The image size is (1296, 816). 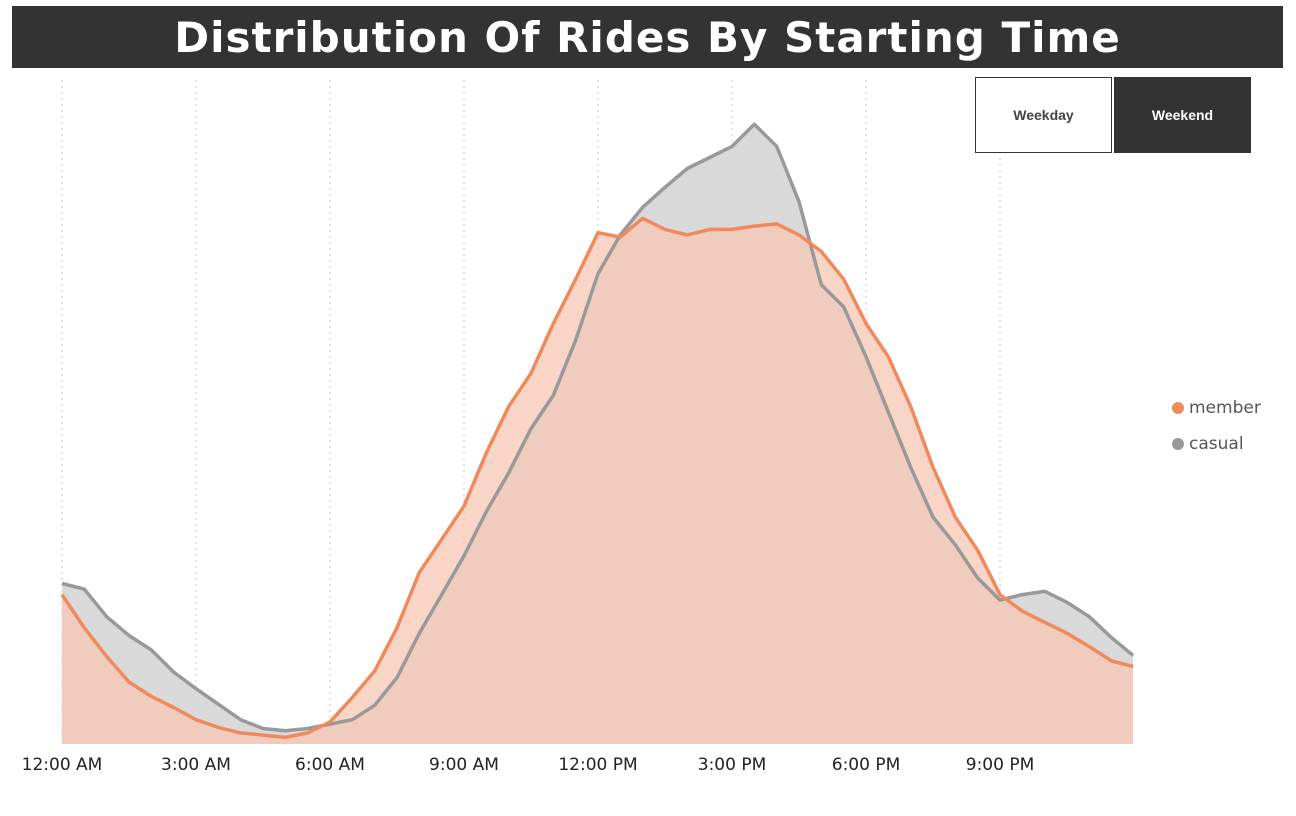 I want to click on legend: member casual, so click(x=1216, y=432).